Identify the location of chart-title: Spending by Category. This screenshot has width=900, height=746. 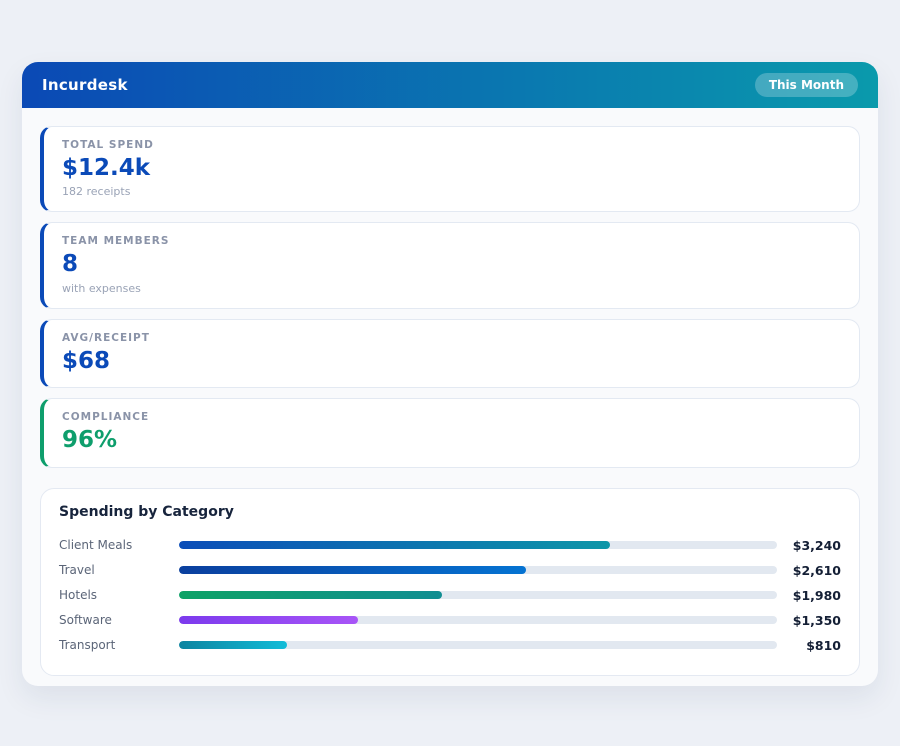
(146, 511).